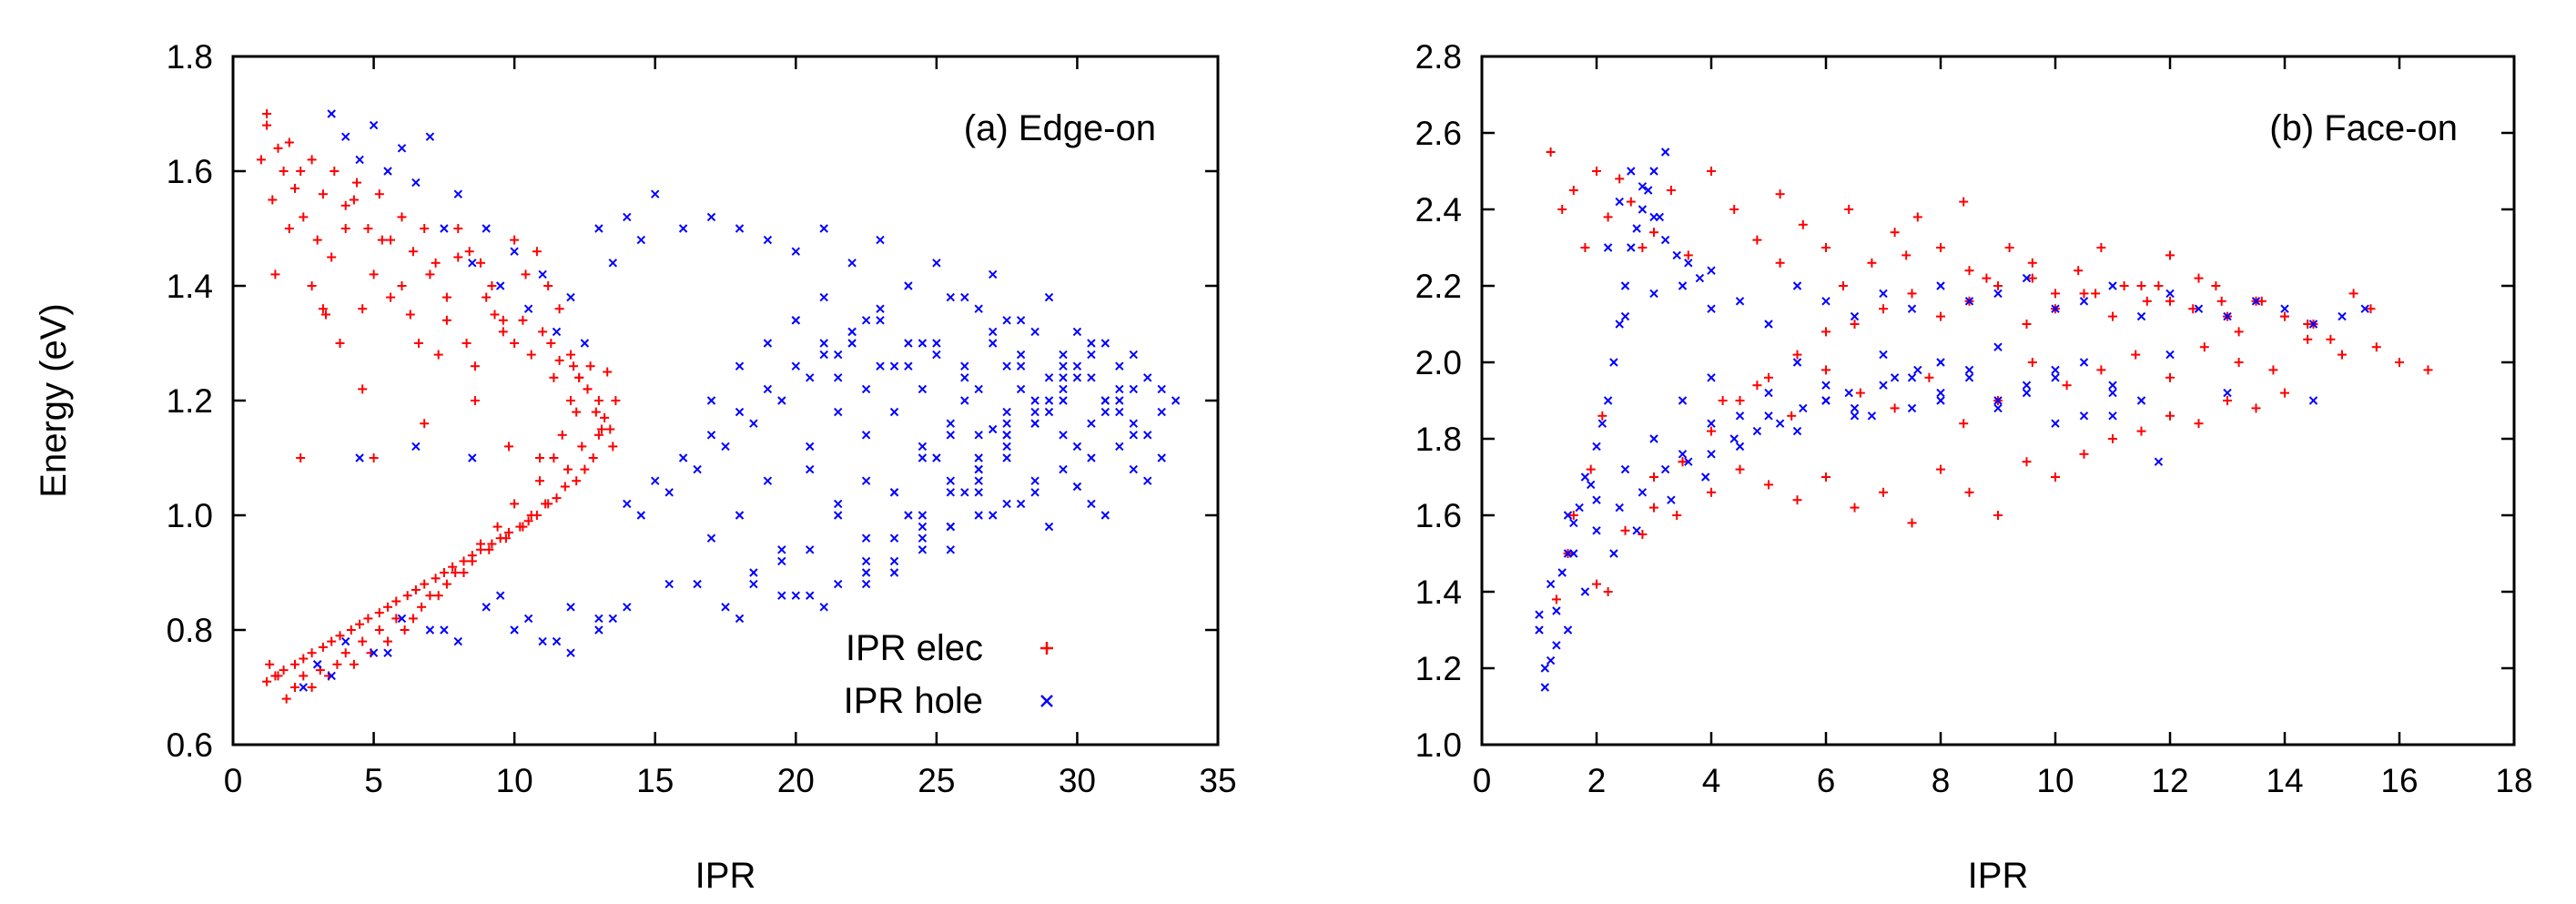  I want to click on legend-marker-hole, so click(1046, 701).